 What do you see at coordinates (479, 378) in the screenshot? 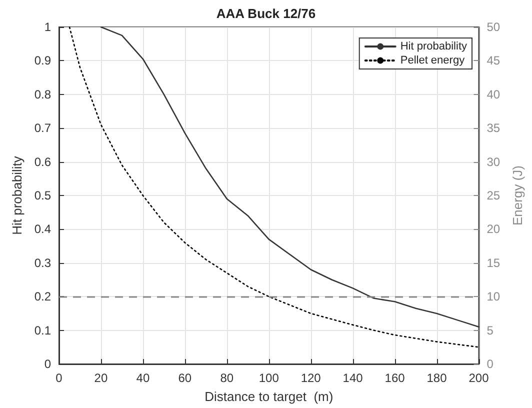
I see `x-tick-label: 200` at bounding box center [479, 378].